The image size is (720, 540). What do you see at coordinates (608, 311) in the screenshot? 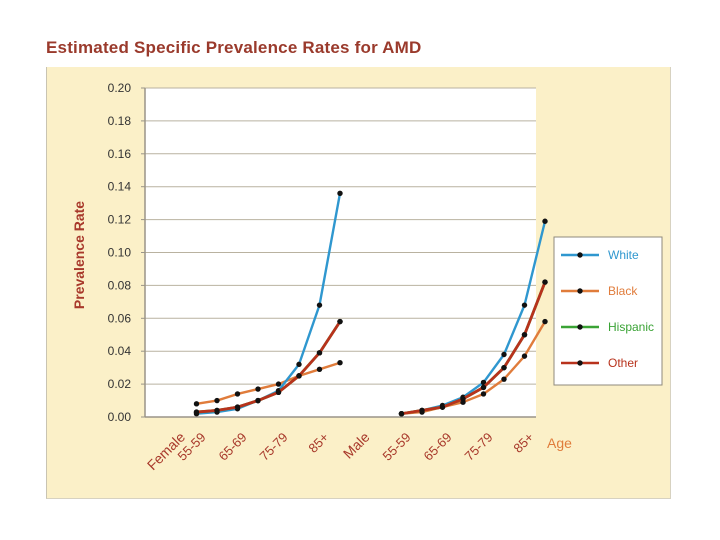
I see `legend-box` at bounding box center [608, 311].